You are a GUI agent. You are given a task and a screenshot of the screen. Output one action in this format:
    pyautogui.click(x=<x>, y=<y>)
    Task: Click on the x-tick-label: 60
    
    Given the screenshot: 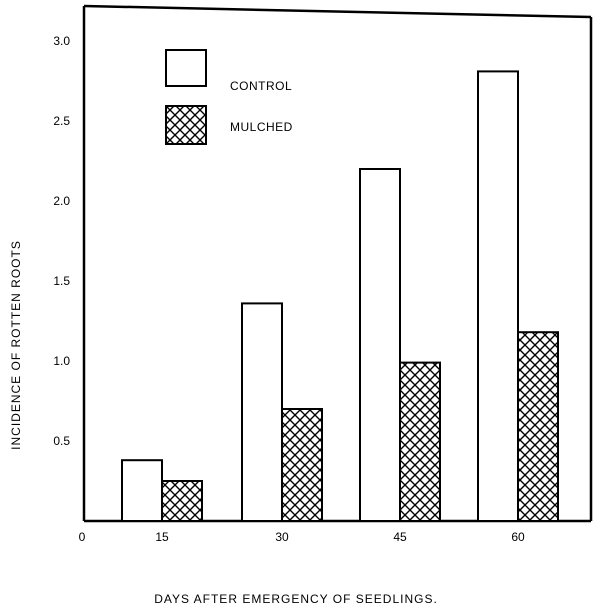 What is the action you would take?
    pyautogui.click(x=518, y=537)
    